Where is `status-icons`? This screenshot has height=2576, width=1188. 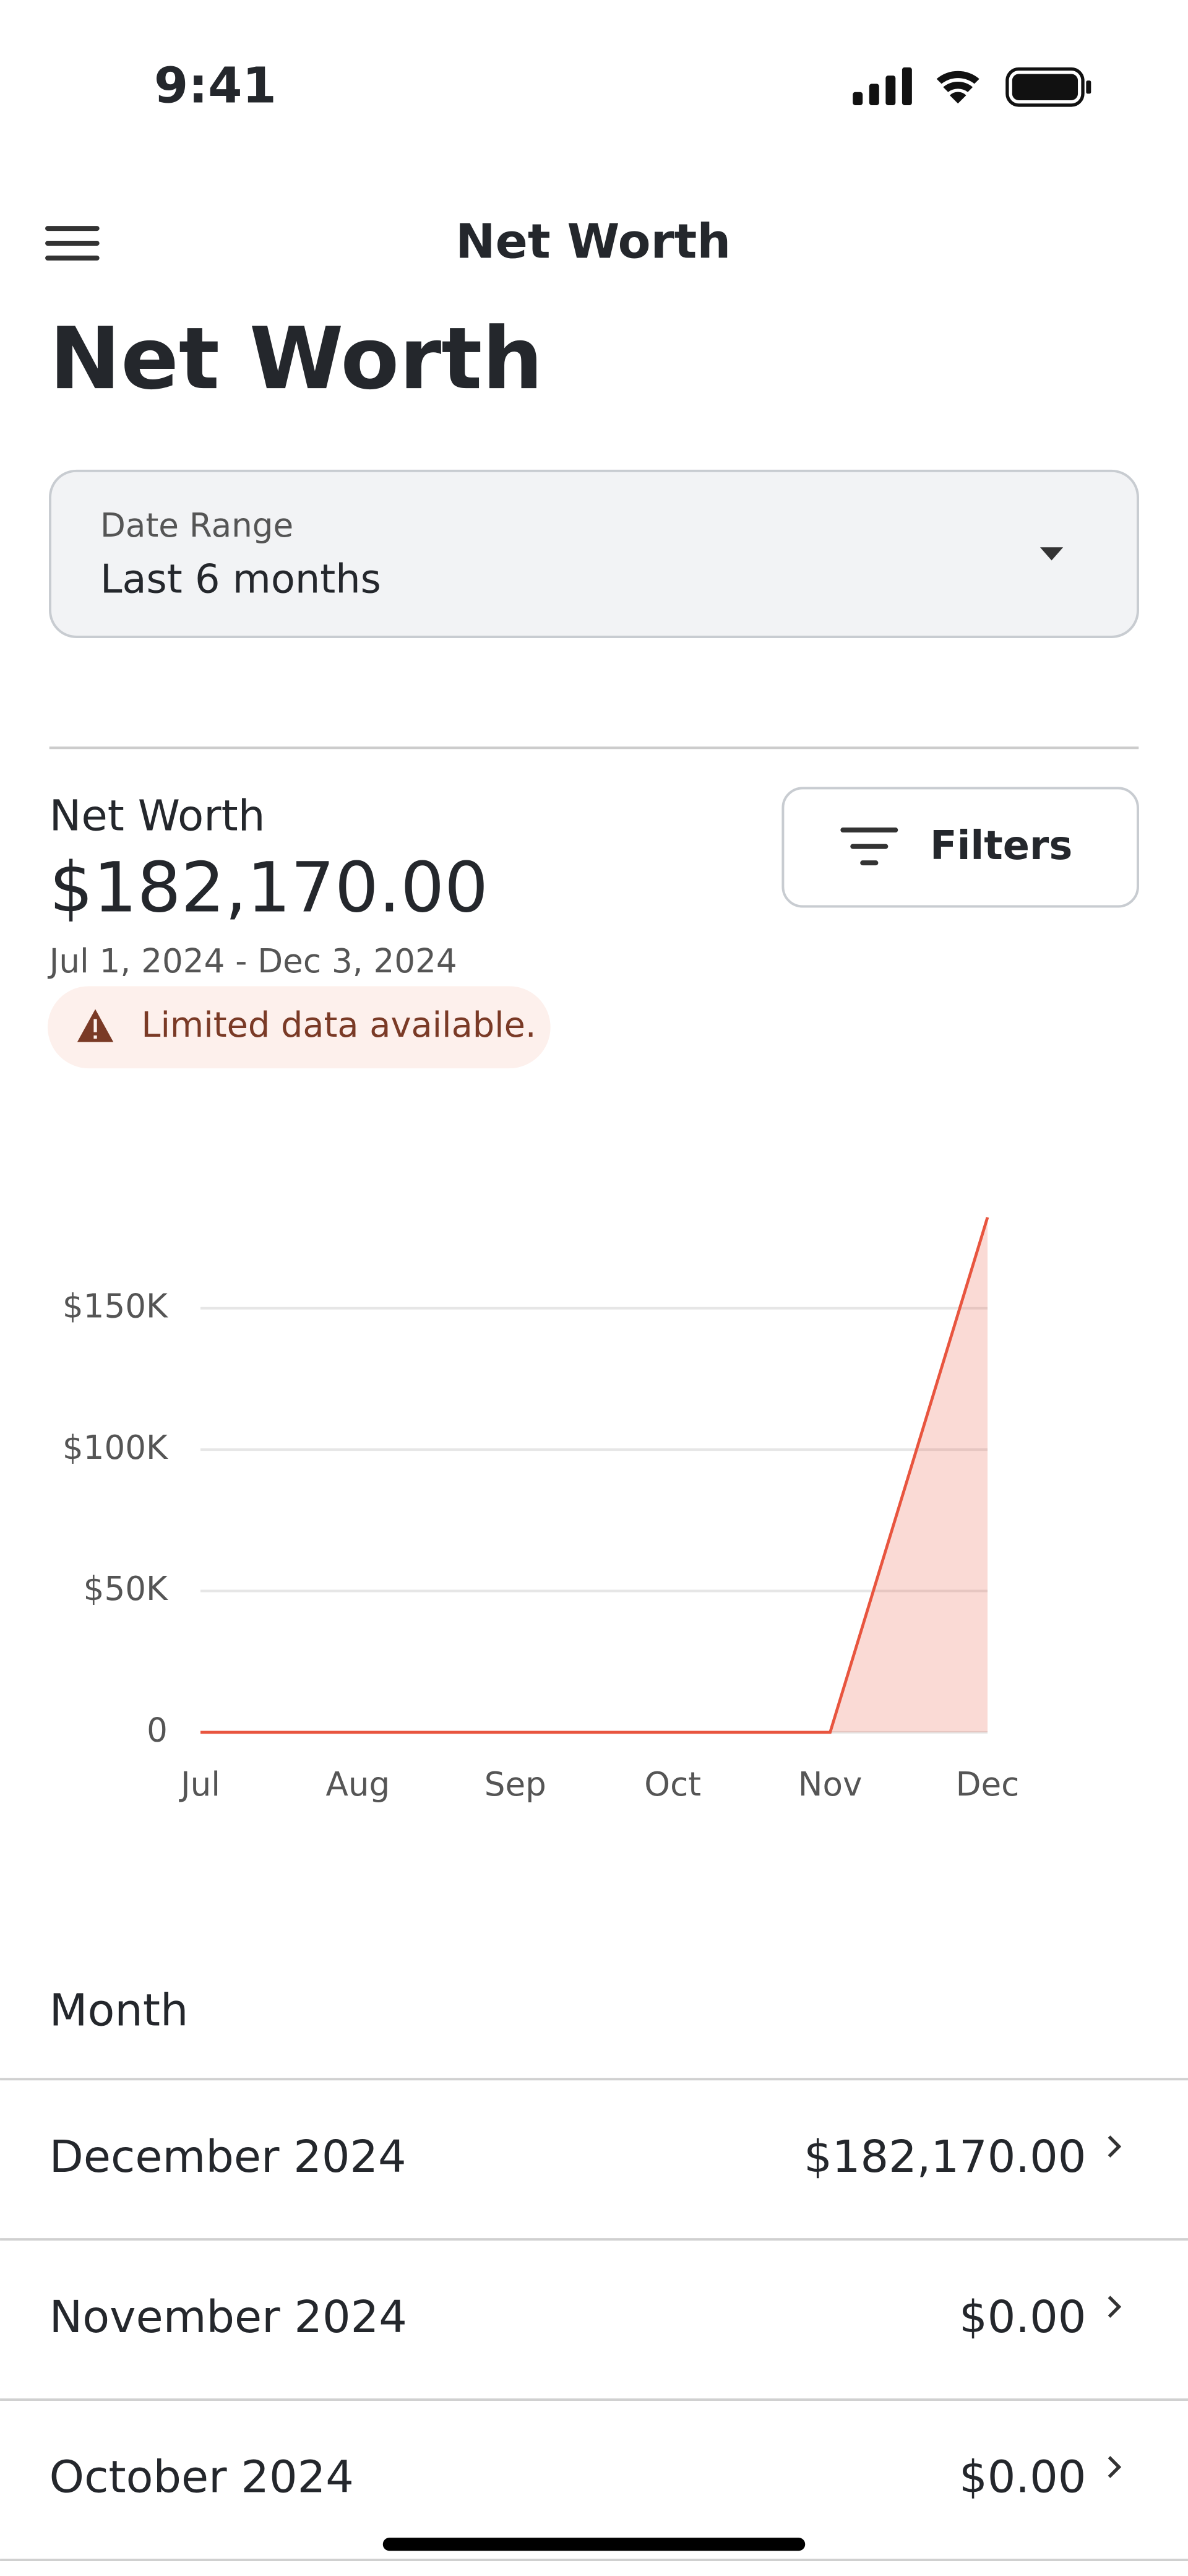
status-icons is located at coordinates (972, 87).